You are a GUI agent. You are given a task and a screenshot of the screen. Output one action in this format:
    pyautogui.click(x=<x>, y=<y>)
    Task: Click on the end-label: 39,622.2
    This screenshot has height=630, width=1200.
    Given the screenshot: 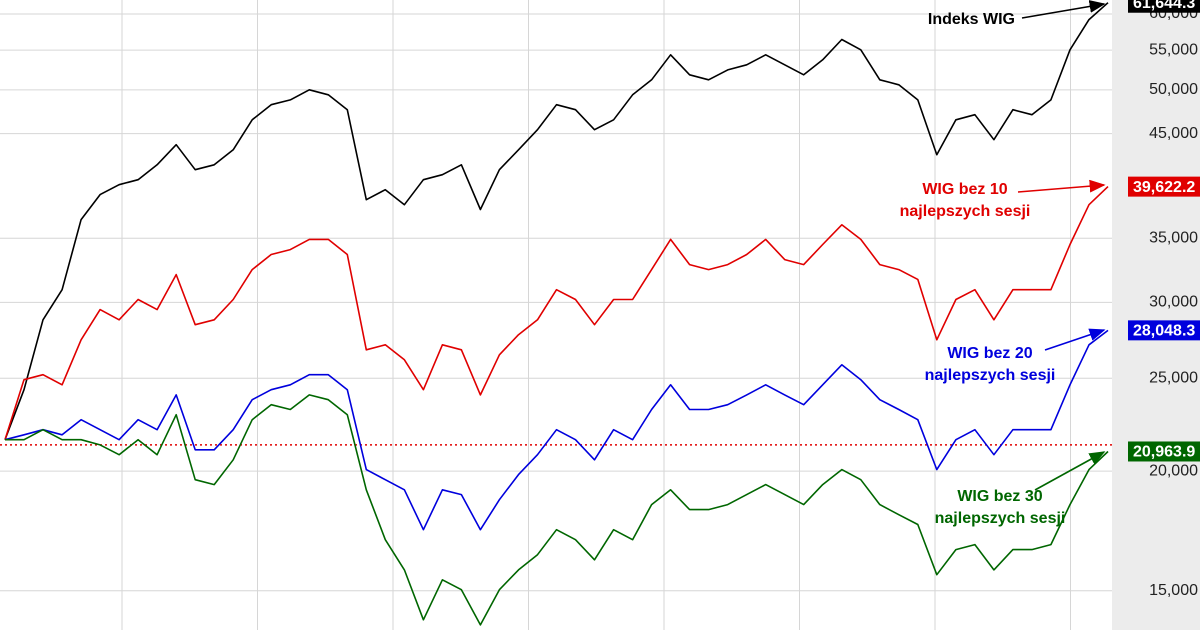 What is the action you would take?
    pyautogui.click(x=1164, y=187)
    